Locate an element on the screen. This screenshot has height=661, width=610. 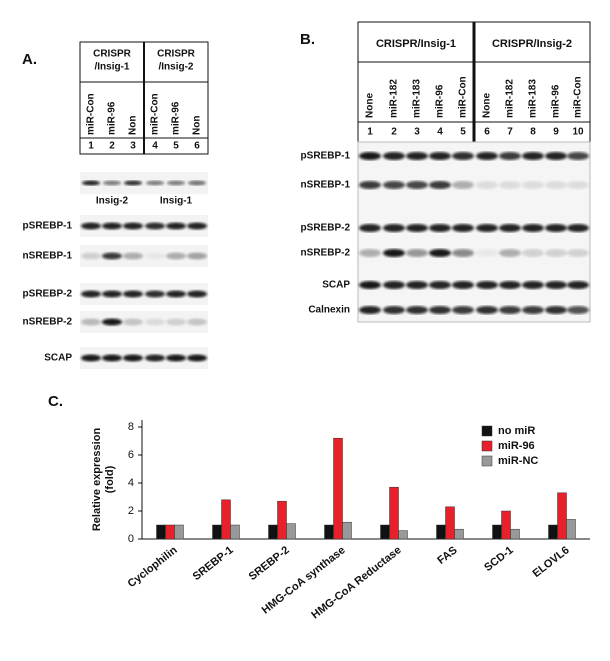
lane-number: 5 is located at coordinates (176, 146).